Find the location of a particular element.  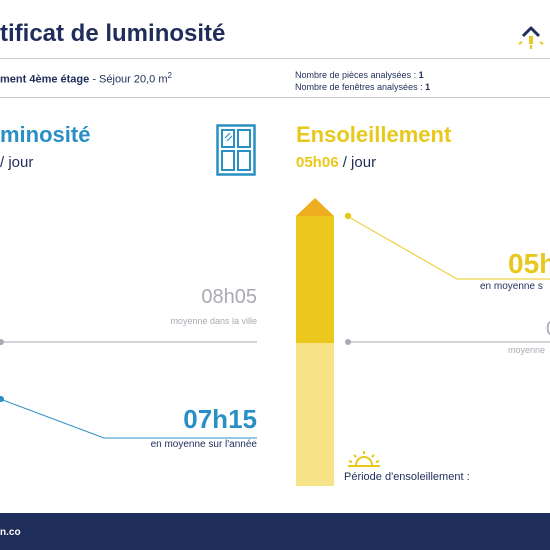

yearly-average-value: 07h15 is located at coordinates (220, 419).